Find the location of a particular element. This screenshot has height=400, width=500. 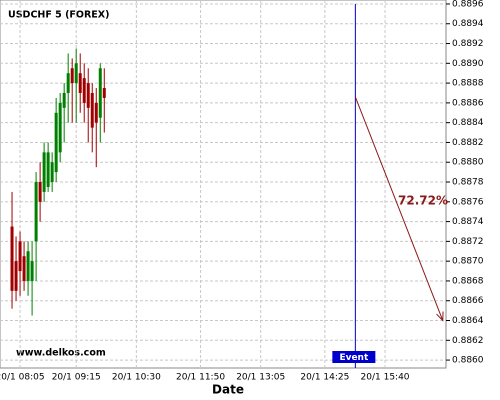

projection-arrow is located at coordinates (399, 208).